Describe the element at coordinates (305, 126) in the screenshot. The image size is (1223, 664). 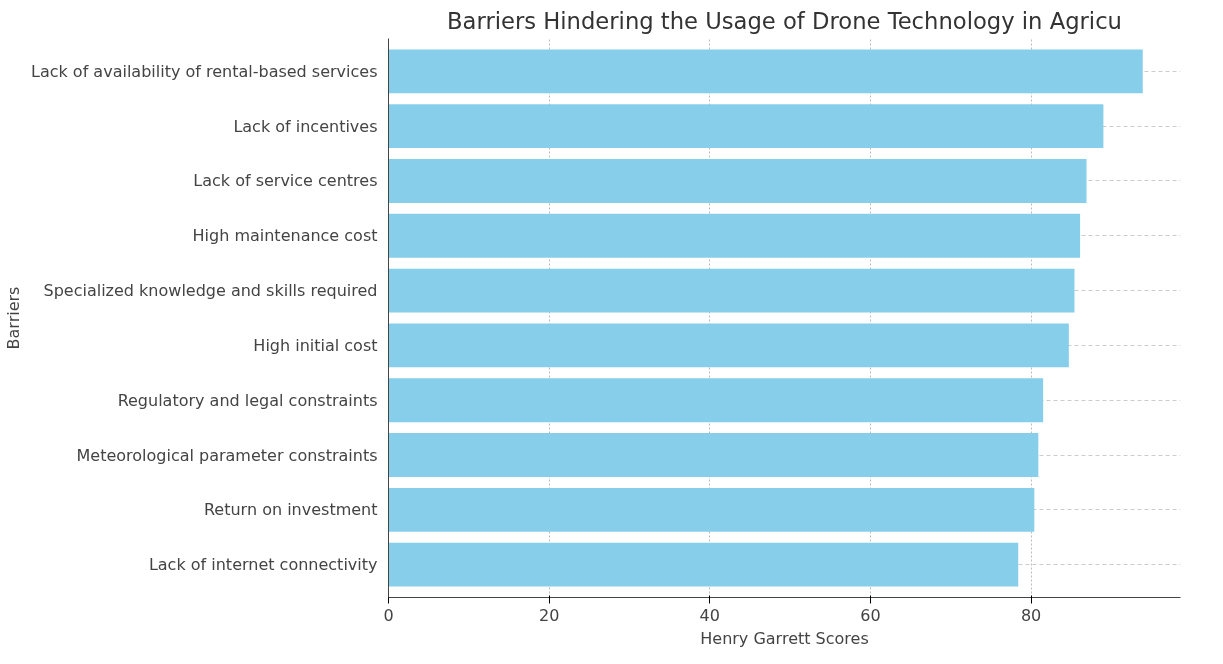
I see `y-tick-label: Lack of incentives` at that location.